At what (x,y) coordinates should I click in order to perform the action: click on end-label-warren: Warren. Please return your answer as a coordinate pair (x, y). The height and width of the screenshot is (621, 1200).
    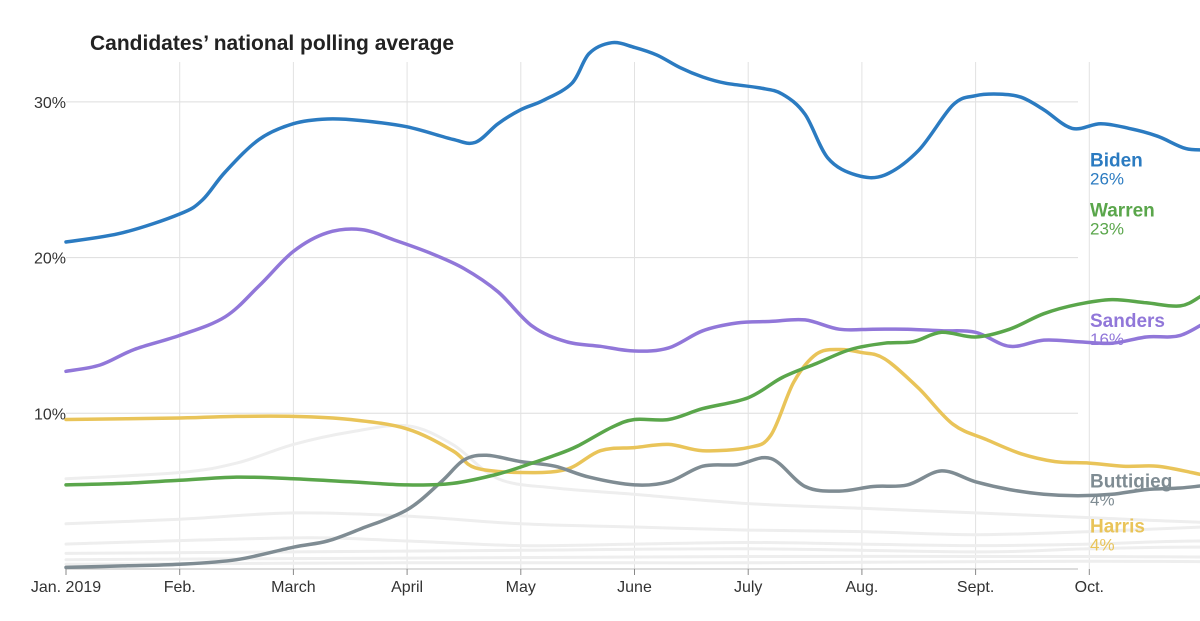
    Looking at the image, I should click on (1122, 210).